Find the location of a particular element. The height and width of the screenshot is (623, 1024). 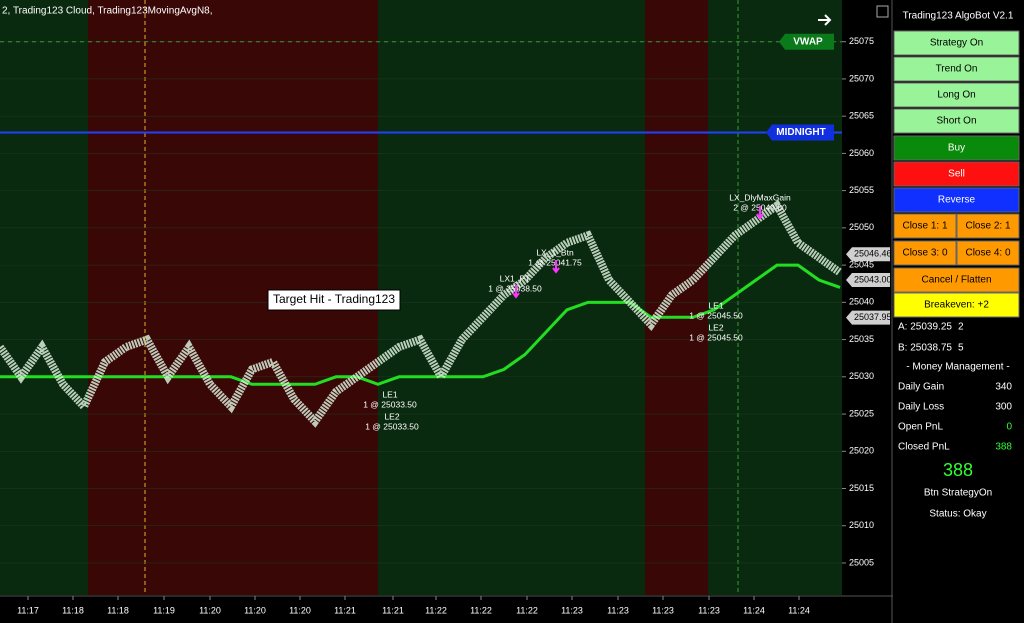

y-tick-label: 25040 is located at coordinates (861, 302).